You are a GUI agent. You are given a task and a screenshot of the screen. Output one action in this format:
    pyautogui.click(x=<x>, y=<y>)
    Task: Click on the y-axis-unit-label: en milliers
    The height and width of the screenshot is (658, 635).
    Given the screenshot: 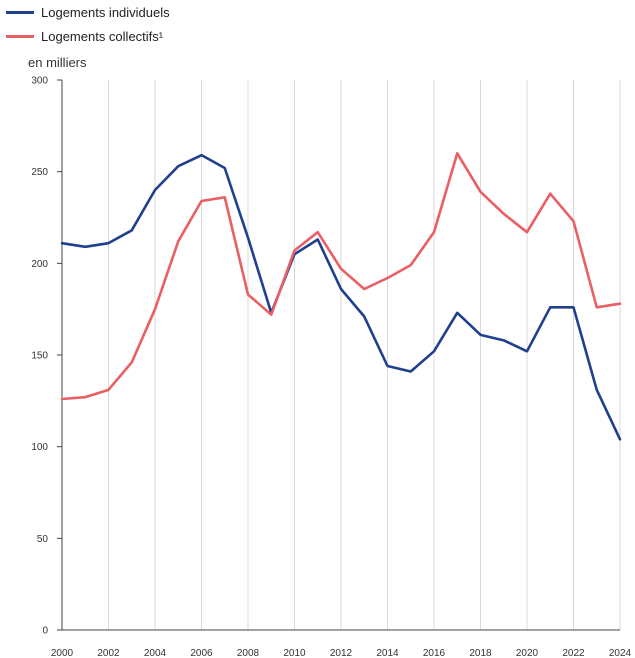 What is the action you would take?
    pyautogui.click(x=57, y=62)
    